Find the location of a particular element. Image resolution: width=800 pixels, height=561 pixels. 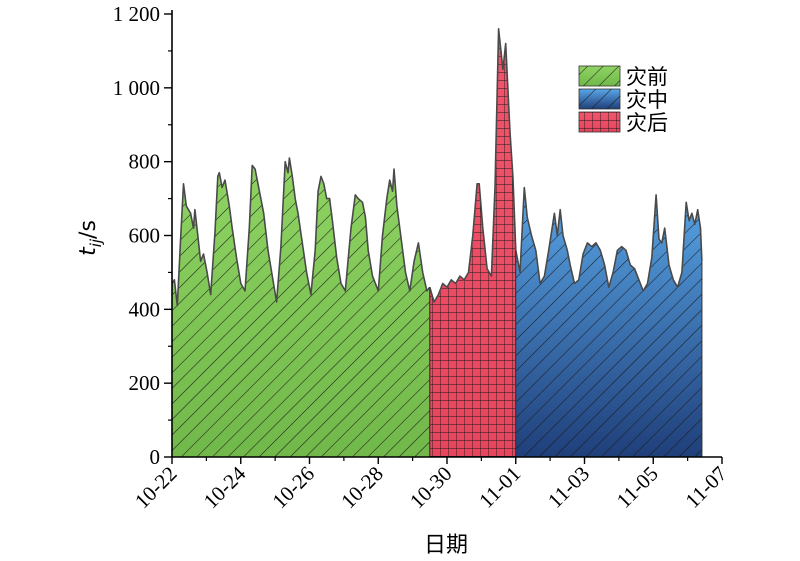

y-tick-label: 400 is located at coordinates (145, 309).